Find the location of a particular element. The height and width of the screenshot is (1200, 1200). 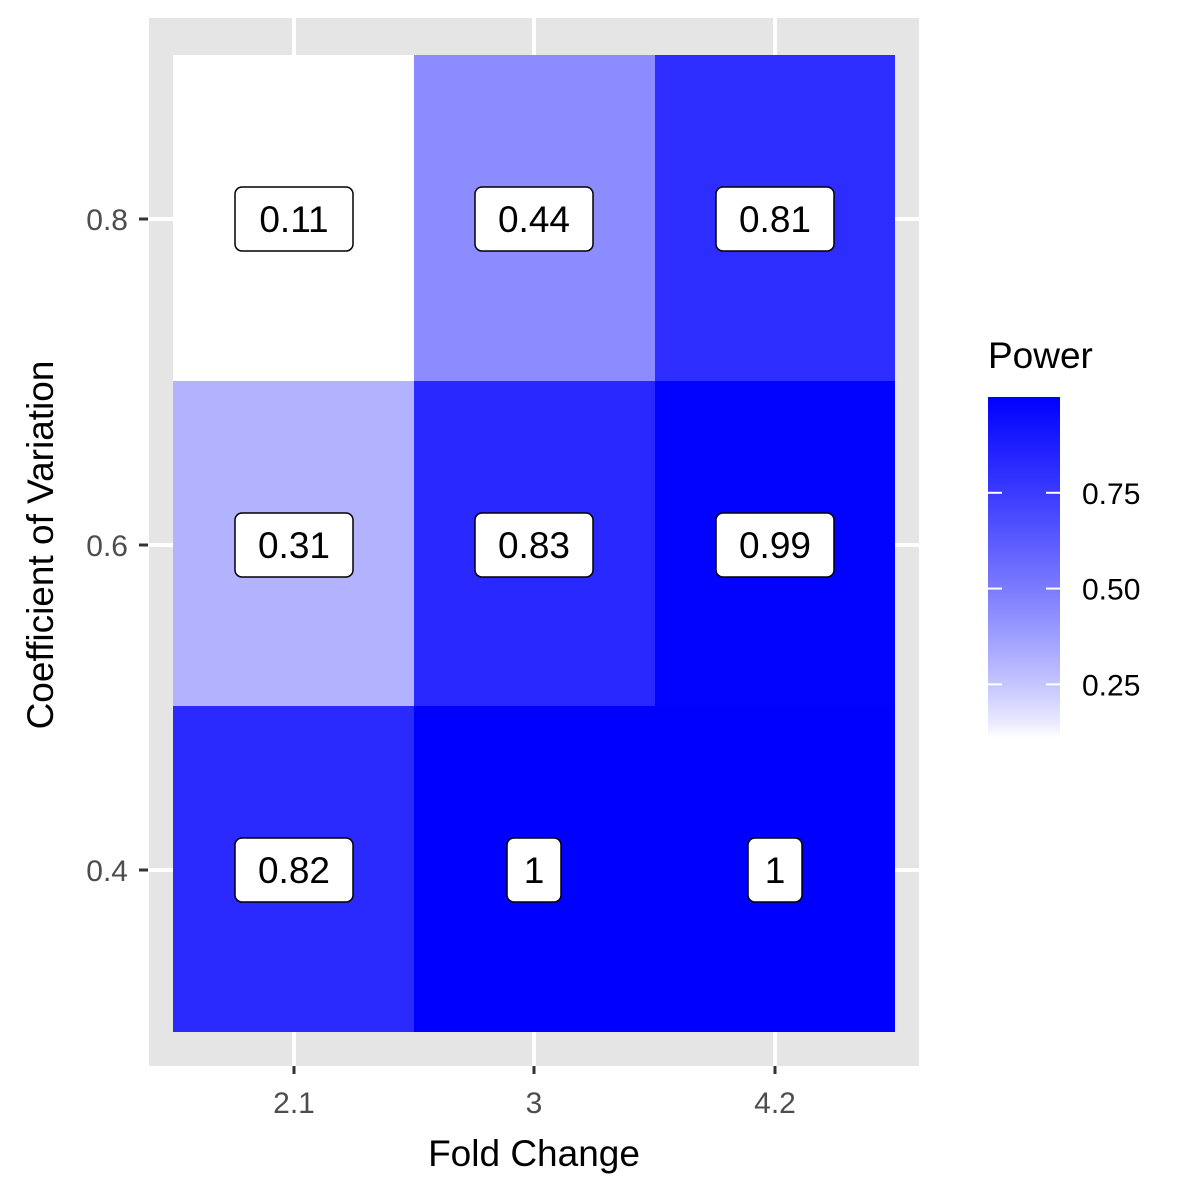

cell-label: 0.31 is located at coordinates (294, 545).